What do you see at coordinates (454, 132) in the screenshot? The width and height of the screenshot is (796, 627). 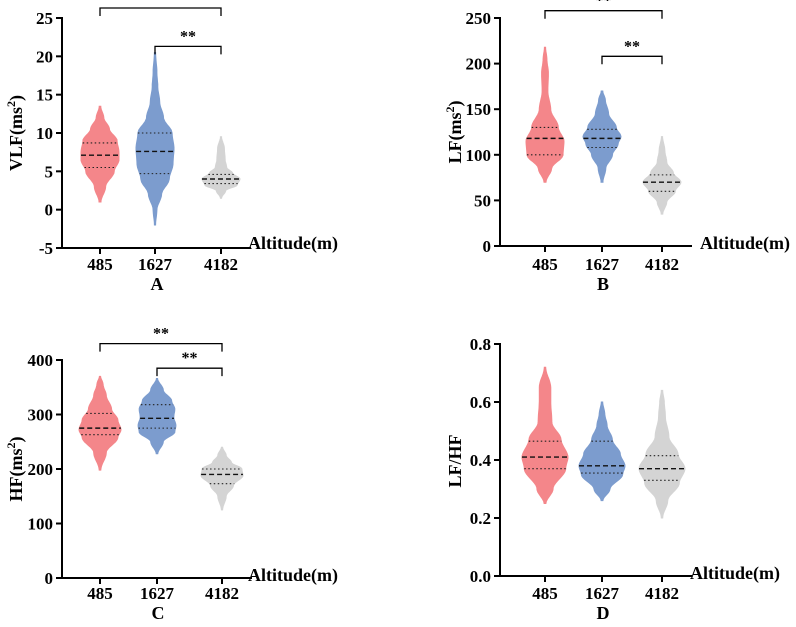 I see `y-axis-title: LF(ms2)` at bounding box center [454, 132].